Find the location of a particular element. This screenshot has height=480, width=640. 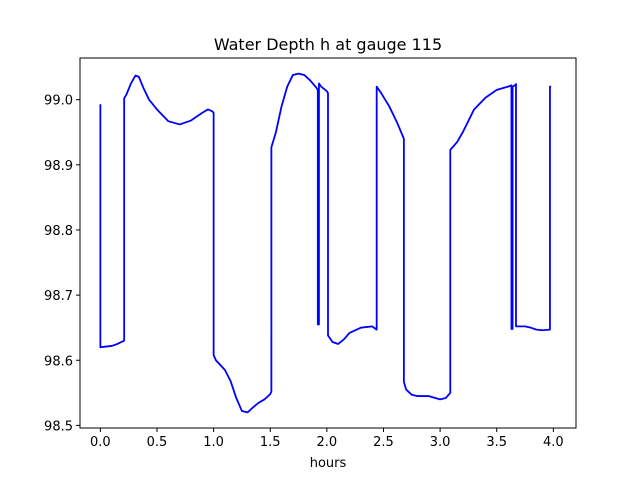

y-tick-label: 98.6 is located at coordinates (58, 361).